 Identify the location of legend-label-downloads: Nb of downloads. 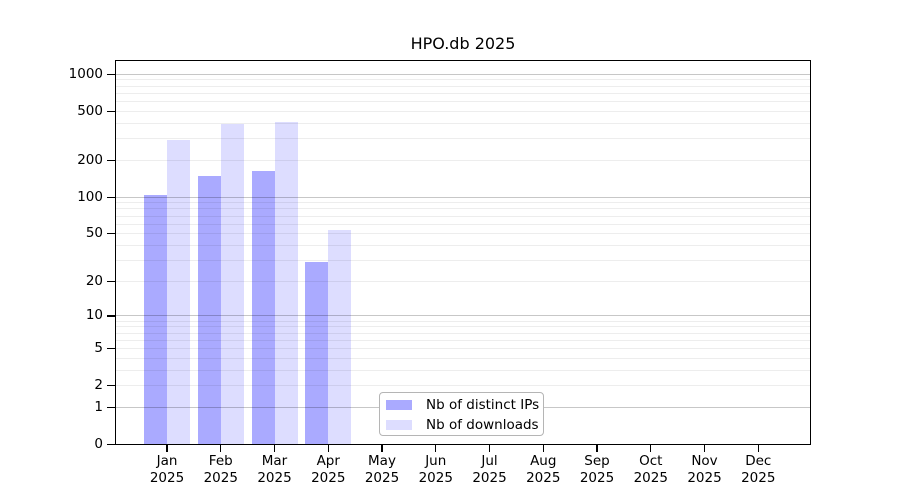
(482, 425).